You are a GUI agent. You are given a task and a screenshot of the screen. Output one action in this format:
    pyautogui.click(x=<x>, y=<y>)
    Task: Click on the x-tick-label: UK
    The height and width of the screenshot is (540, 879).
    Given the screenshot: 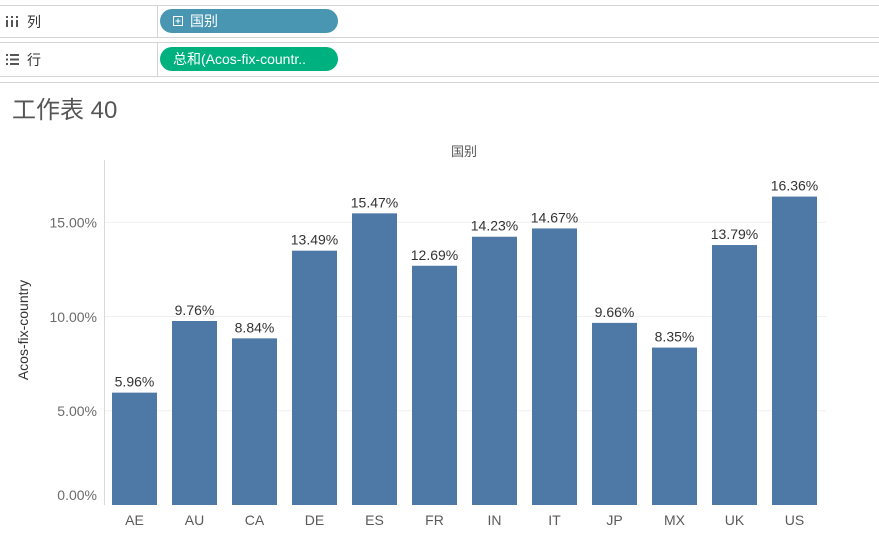 What is the action you would take?
    pyautogui.click(x=735, y=520)
    